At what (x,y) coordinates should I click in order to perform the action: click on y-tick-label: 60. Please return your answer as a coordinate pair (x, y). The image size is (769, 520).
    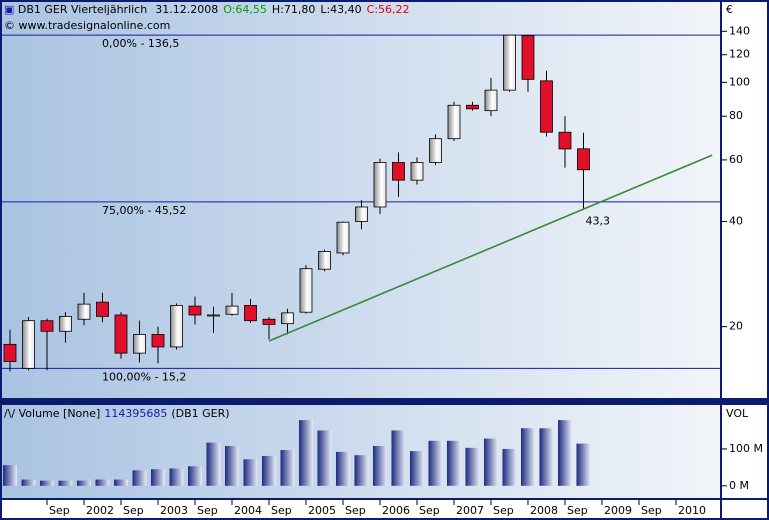
    Looking at the image, I should click on (736, 159).